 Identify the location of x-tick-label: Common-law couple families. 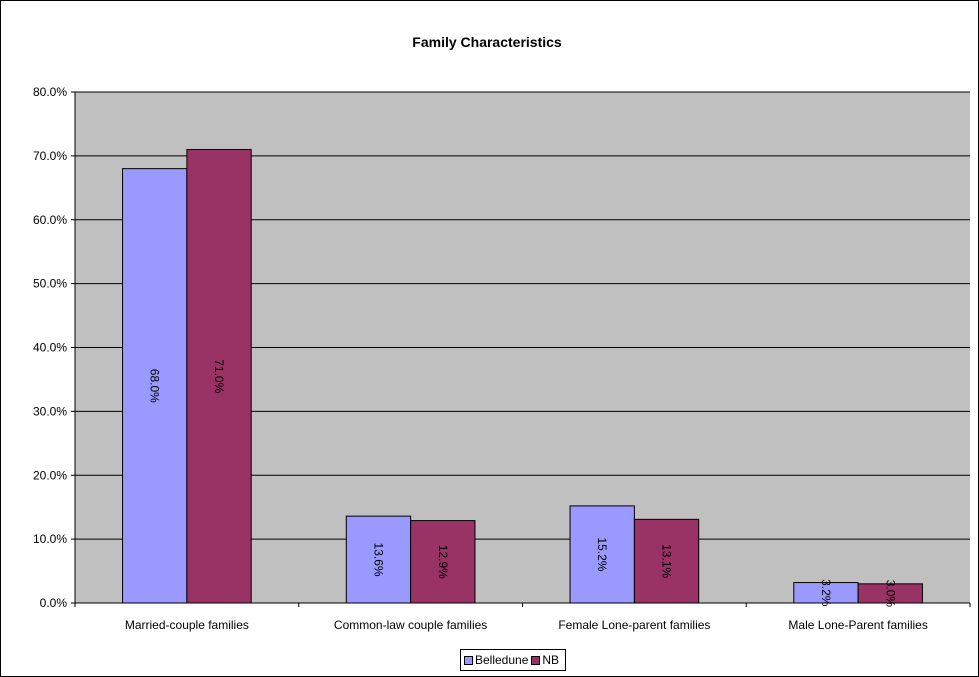
(410, 625).